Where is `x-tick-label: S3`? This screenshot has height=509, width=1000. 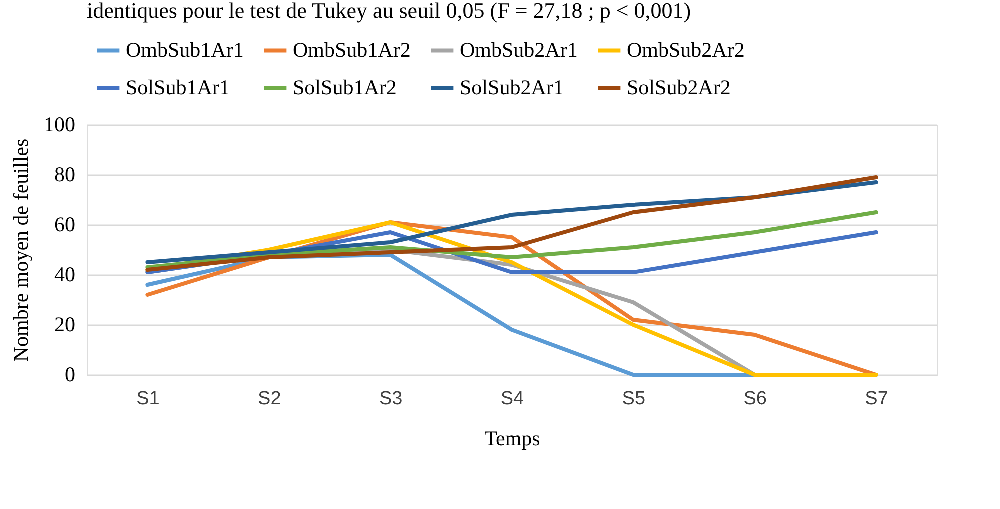 x-tick-label: S3 is located at coordinates (391, 399).